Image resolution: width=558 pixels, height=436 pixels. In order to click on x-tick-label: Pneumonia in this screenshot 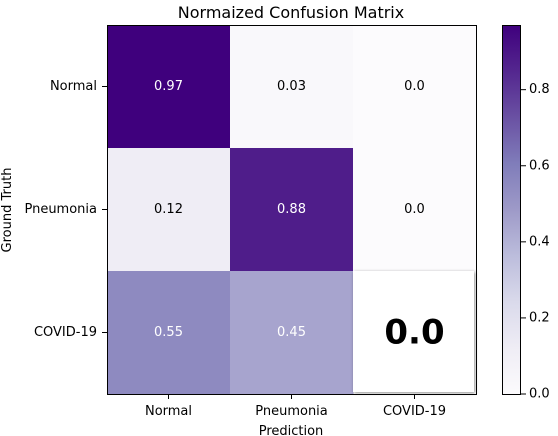, I will do `click(291, 411)`.